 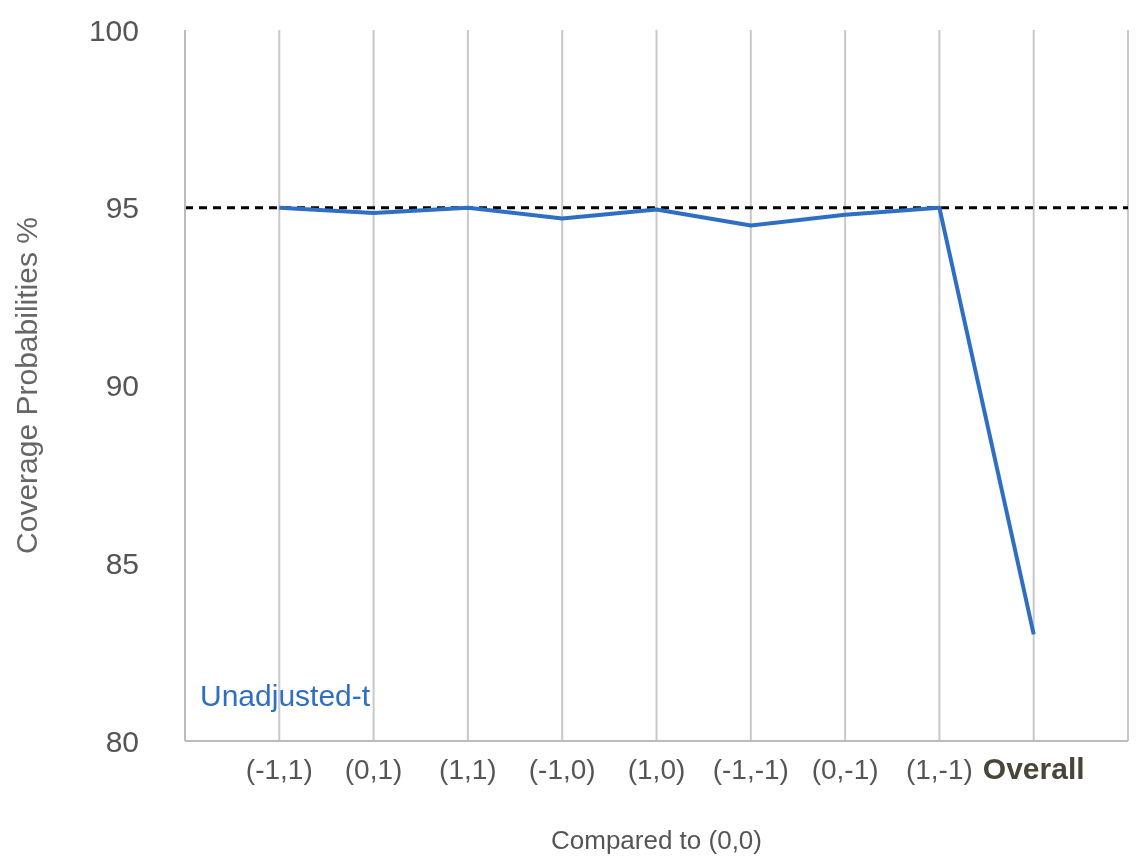 What do you see at coordinates (285, 696) in the screenshot?
I see `text: Unadjusted-t` at bounding box center [285, 696].